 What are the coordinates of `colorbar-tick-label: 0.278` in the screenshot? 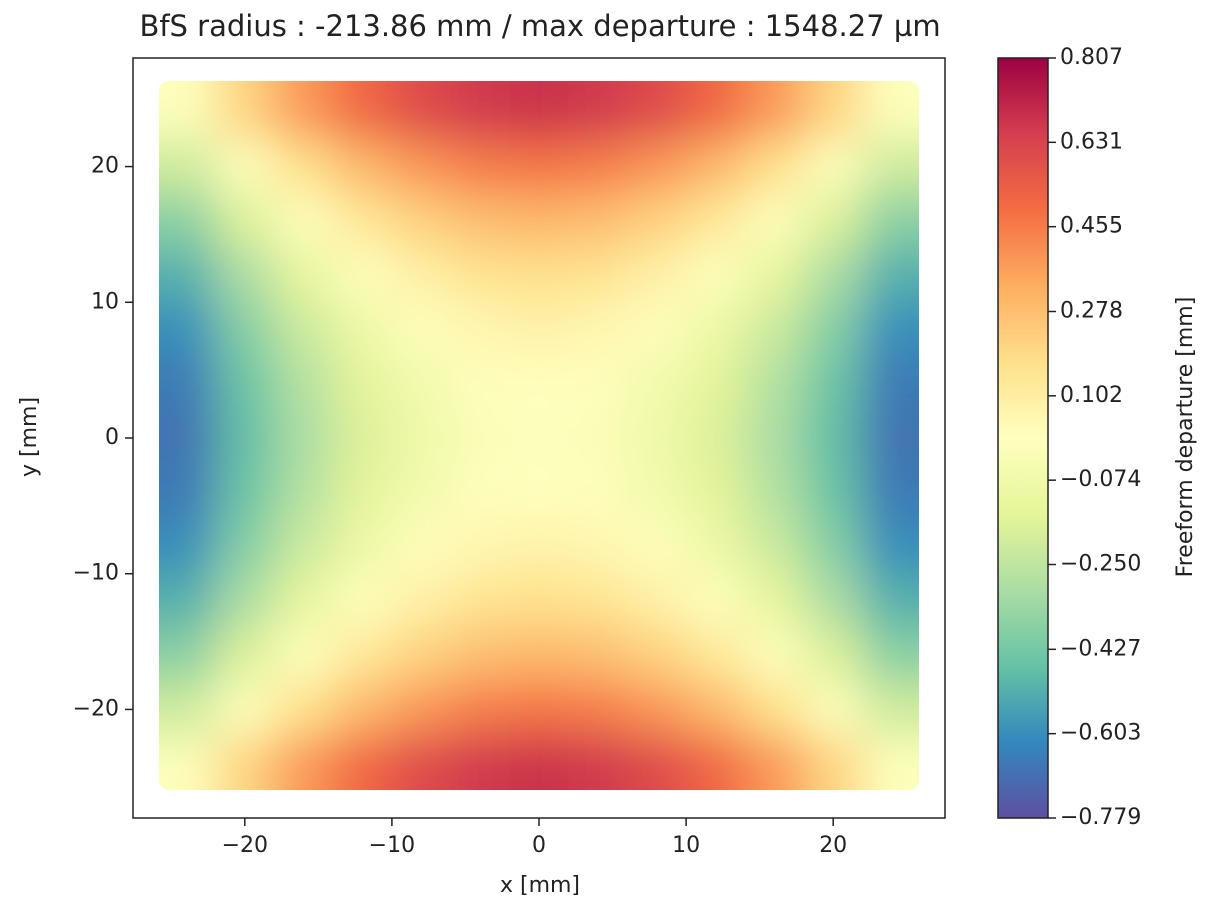 It's located at (1091, 310).